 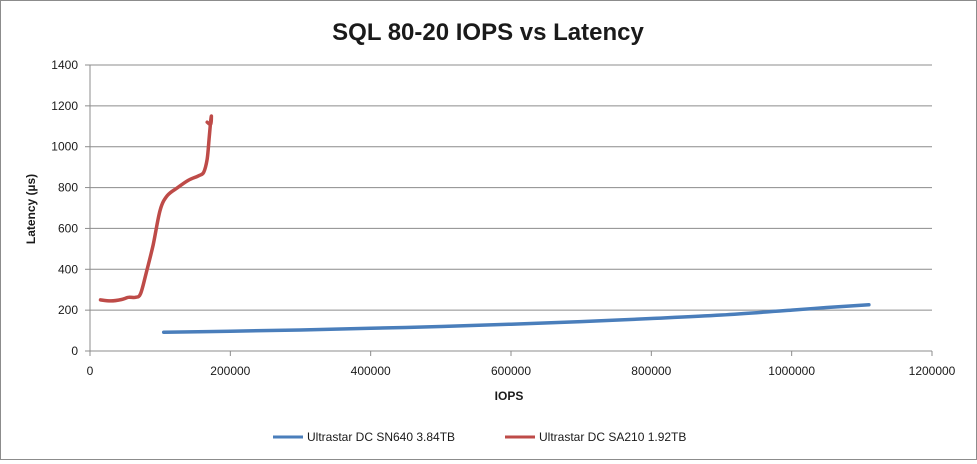 What do you see at coordinates (64, 147) in the screenshot?
I see `y-tick-label: 1000` at bounding box center [64, 147].